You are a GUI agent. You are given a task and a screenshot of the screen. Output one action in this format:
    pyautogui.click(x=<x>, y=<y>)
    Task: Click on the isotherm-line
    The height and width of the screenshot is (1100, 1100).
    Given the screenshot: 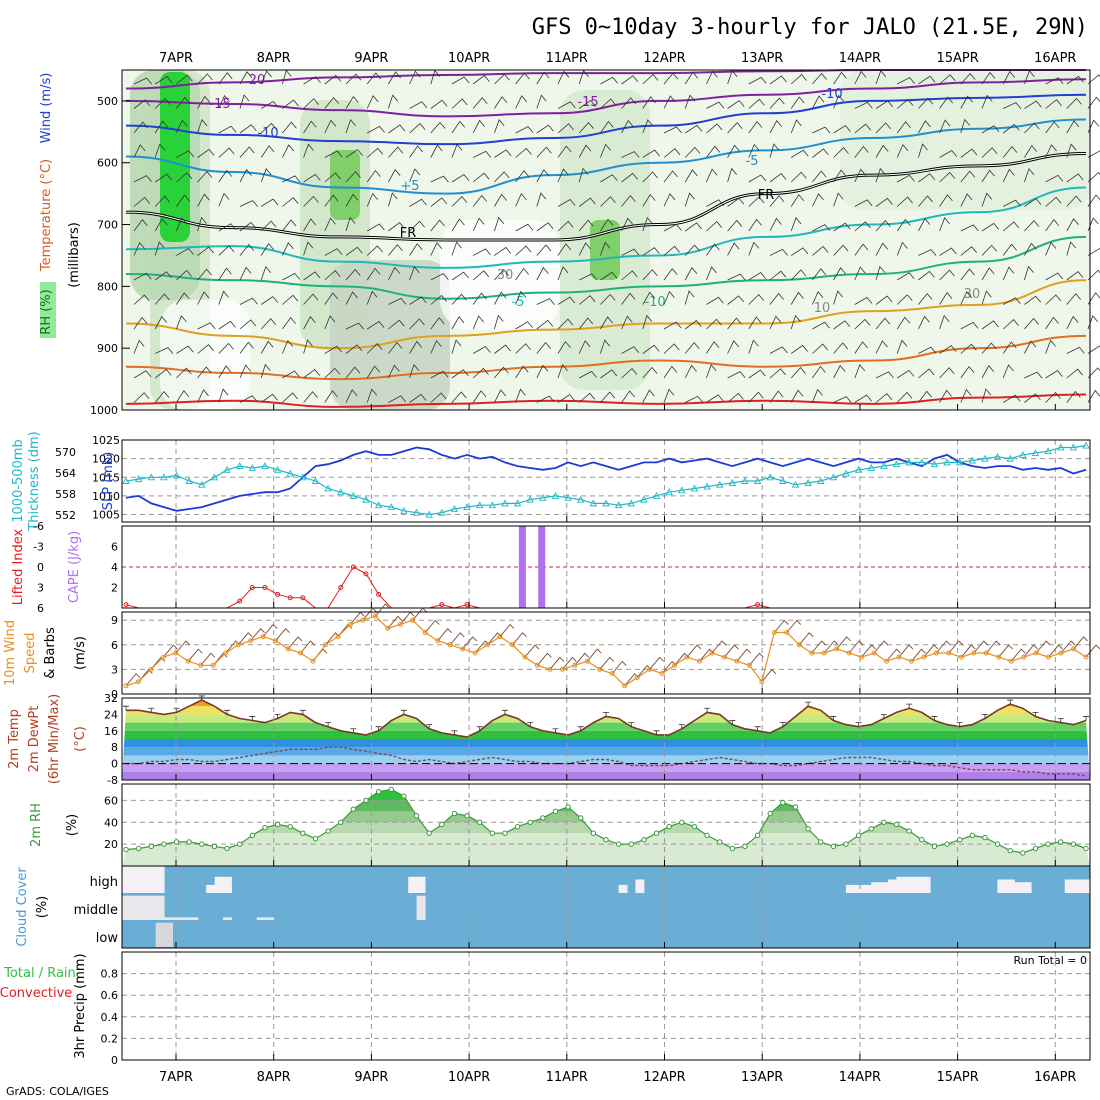 What is the action you would take?
    pyautogui.click(x=606, y=227)
    